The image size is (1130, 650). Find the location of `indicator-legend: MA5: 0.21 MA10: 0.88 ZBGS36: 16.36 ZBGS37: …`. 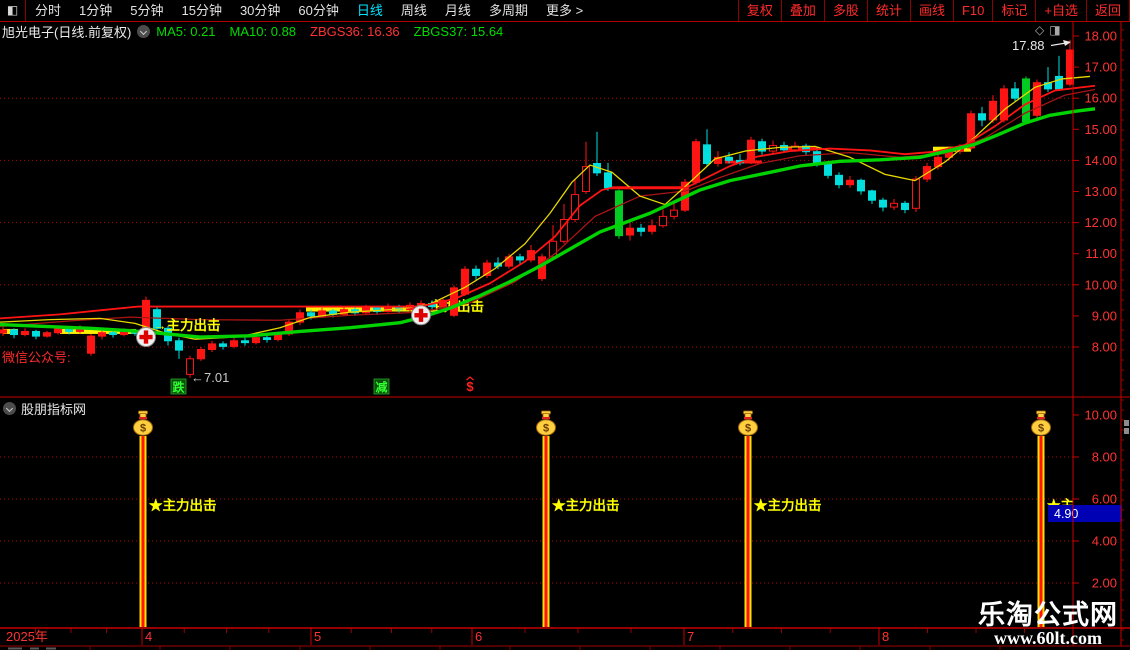

indicator-legend: MA5: 0.21 MA10: 0.88 ZBGS36: 16.36 ZBGS37: … is located at coordinates (336, 31).